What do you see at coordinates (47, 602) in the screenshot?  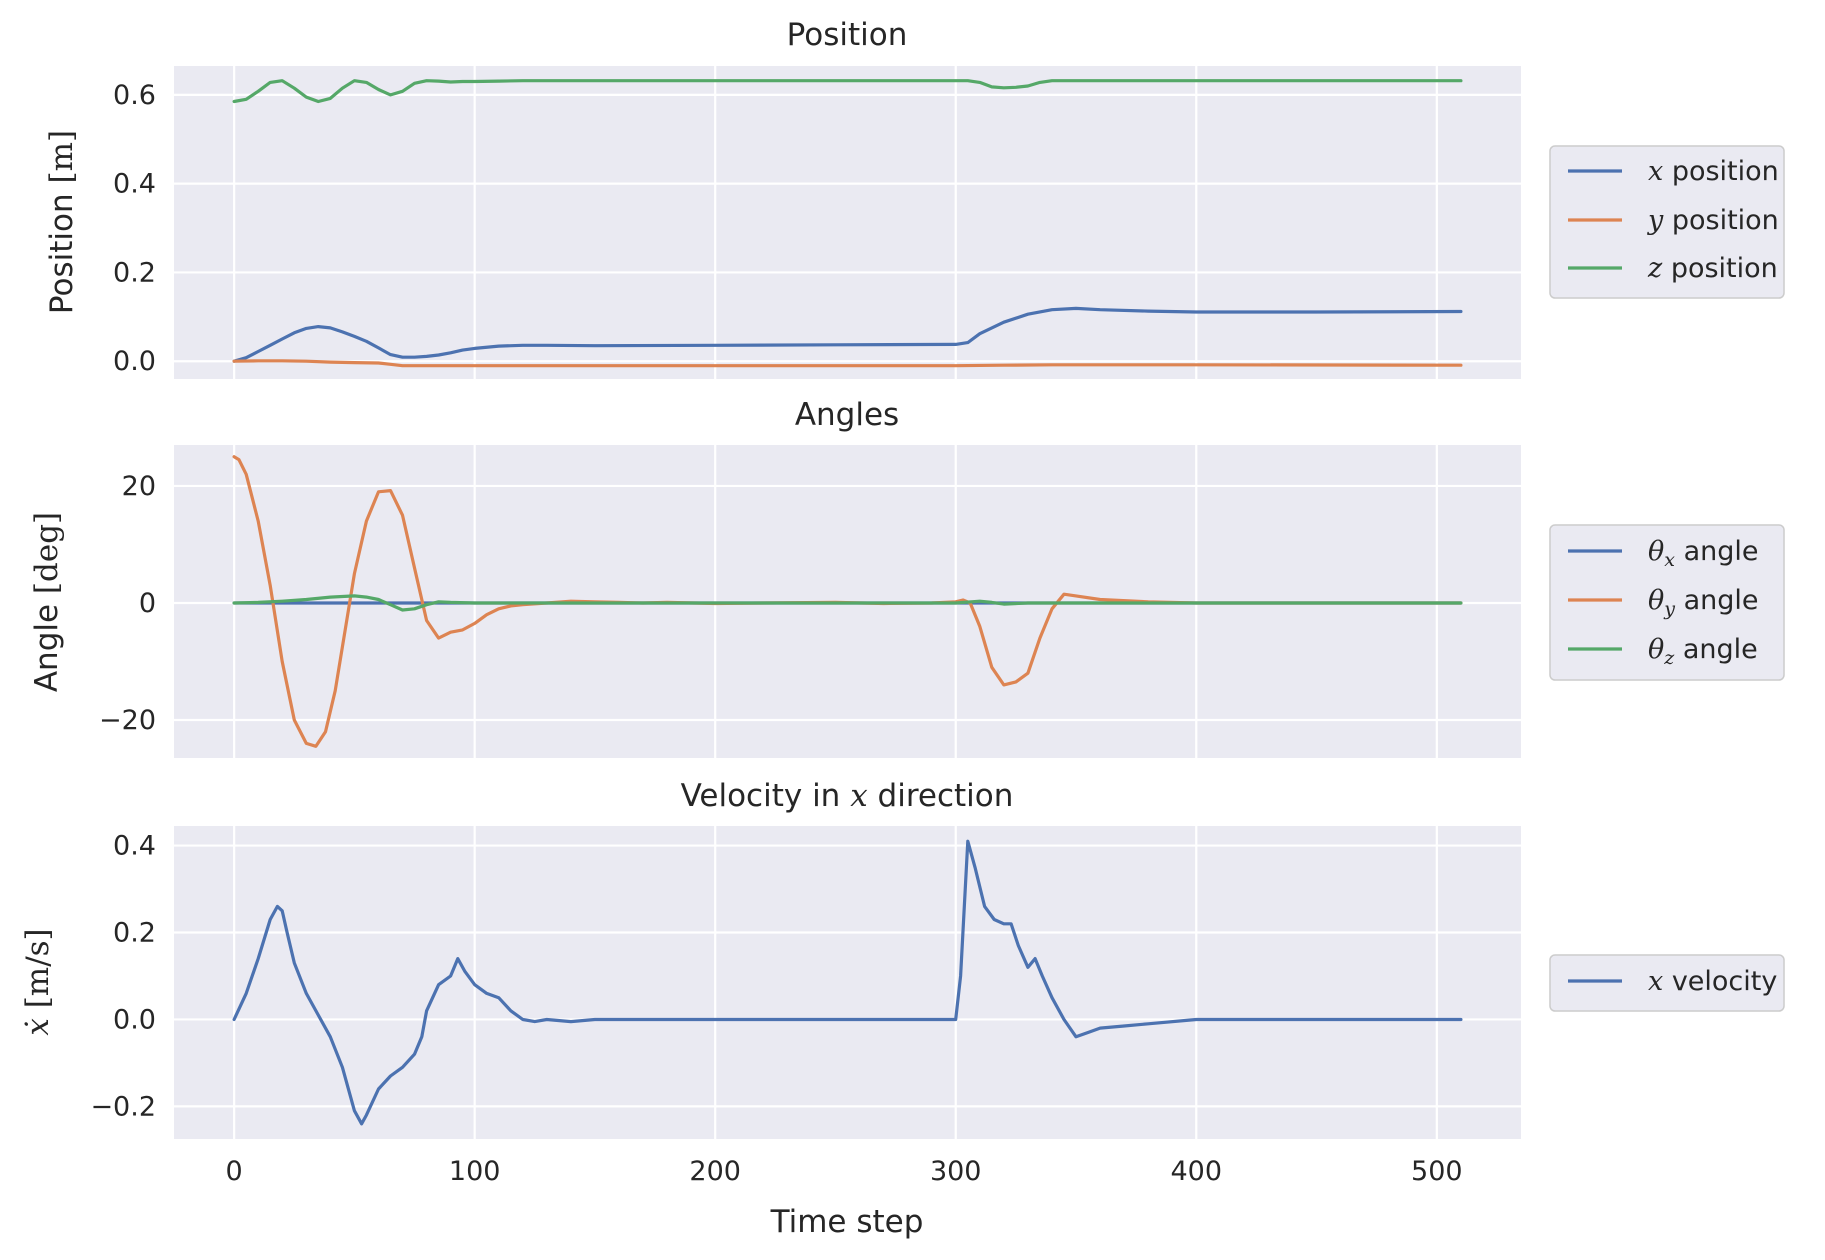 I see `y-axis-label: Angle [deg]` at bounding box center [47, 602].